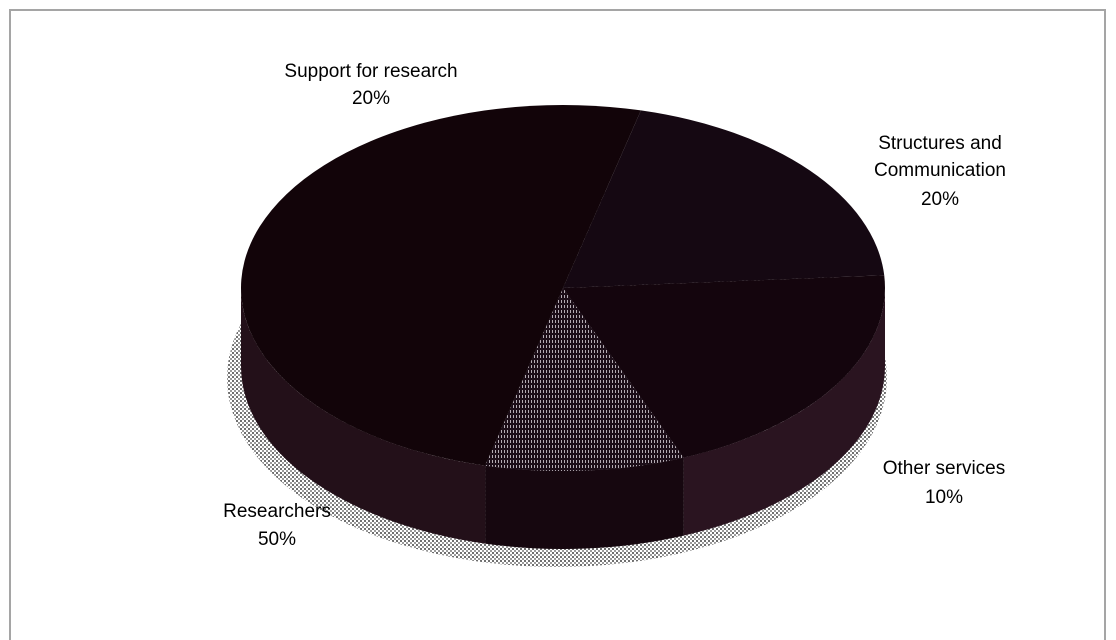  What do you see at coordinates (370, 71) in the screenshot?
I see `label-support-name: Support for research` at bounding box center [370, 71].